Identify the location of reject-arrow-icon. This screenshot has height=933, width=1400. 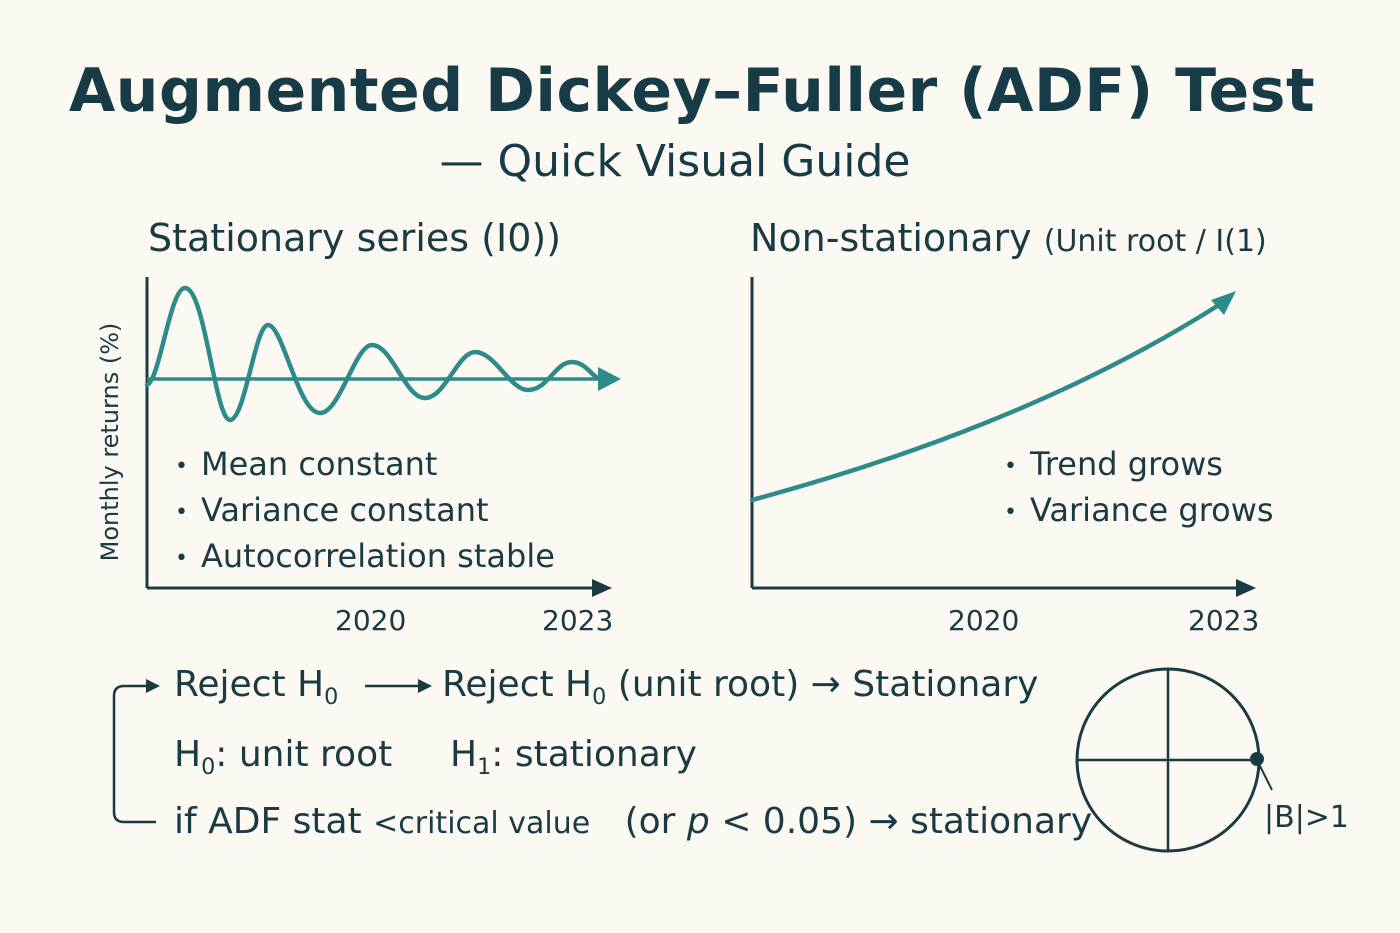
(425, 686).